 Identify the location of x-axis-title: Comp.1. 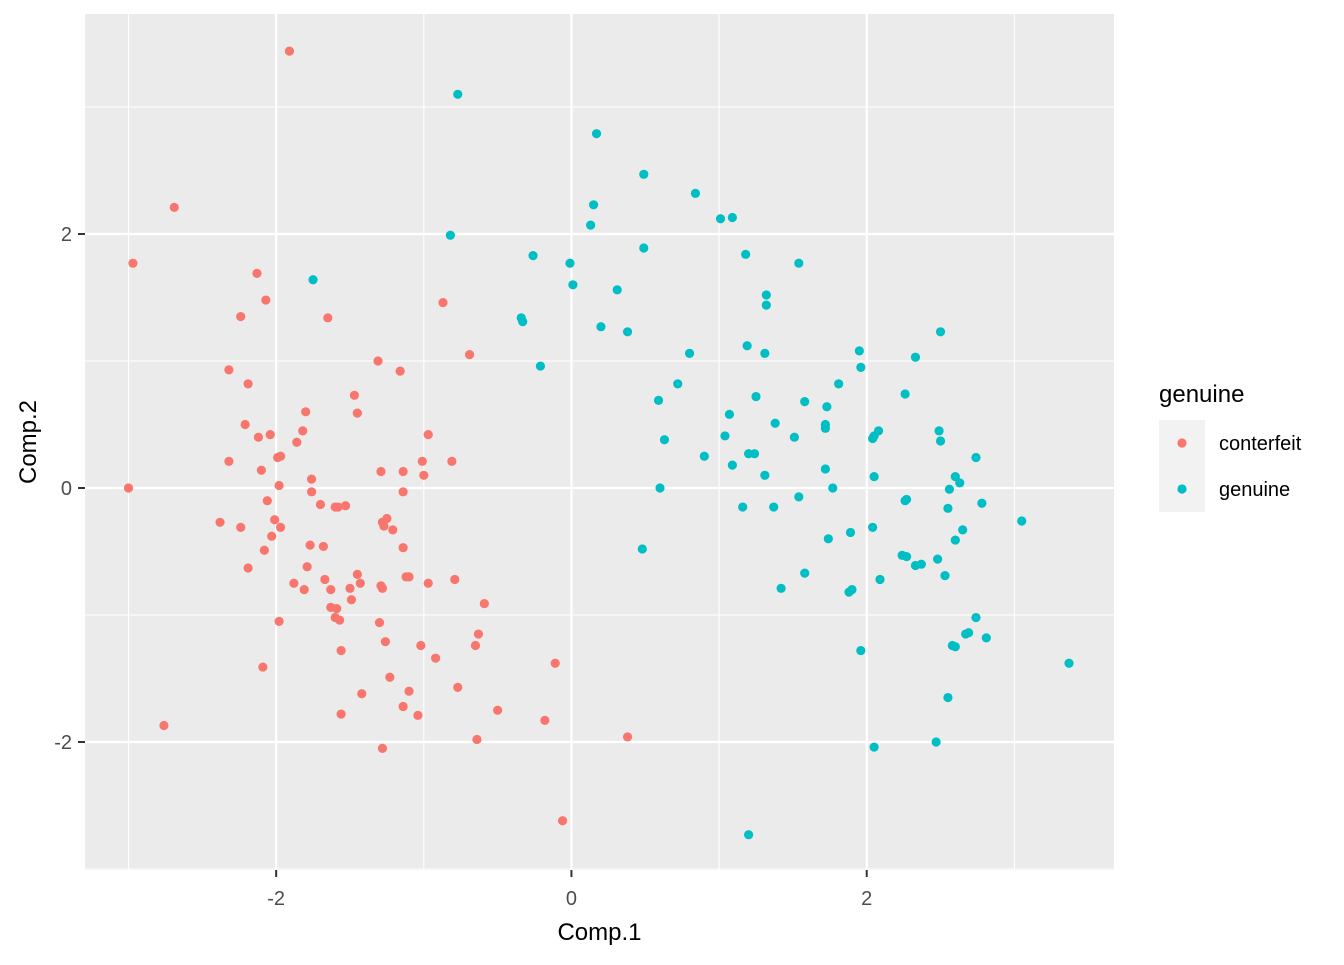
(599, 932).